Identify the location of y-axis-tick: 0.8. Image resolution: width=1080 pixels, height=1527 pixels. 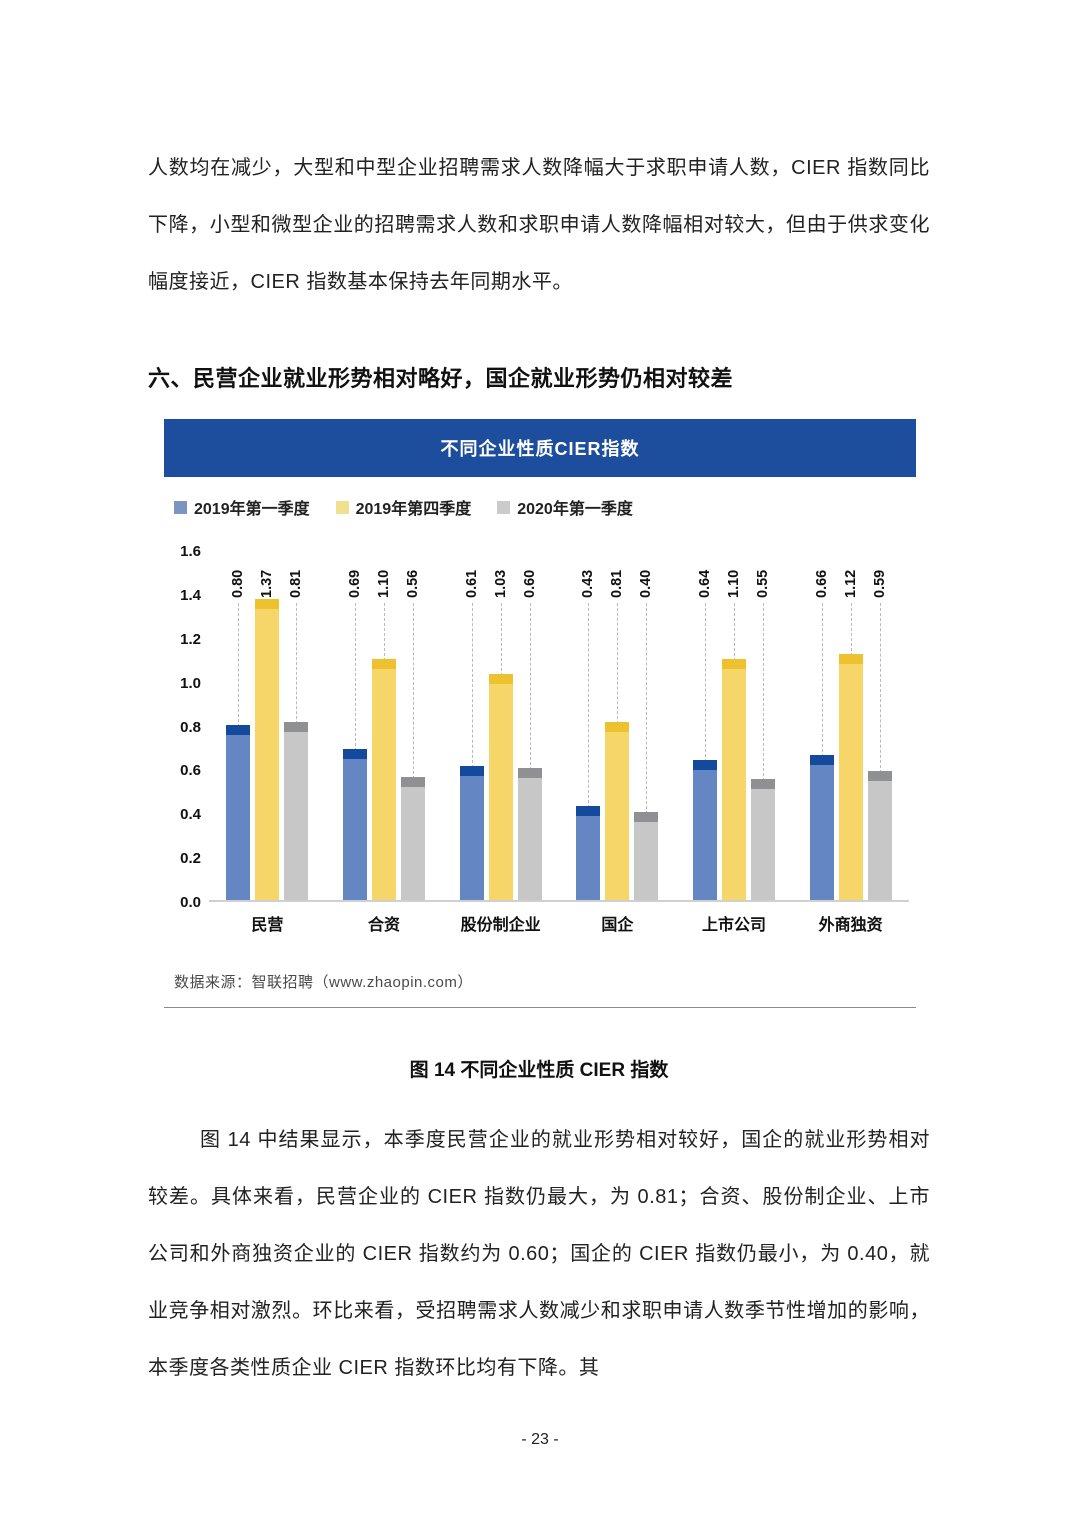
(190, 727).